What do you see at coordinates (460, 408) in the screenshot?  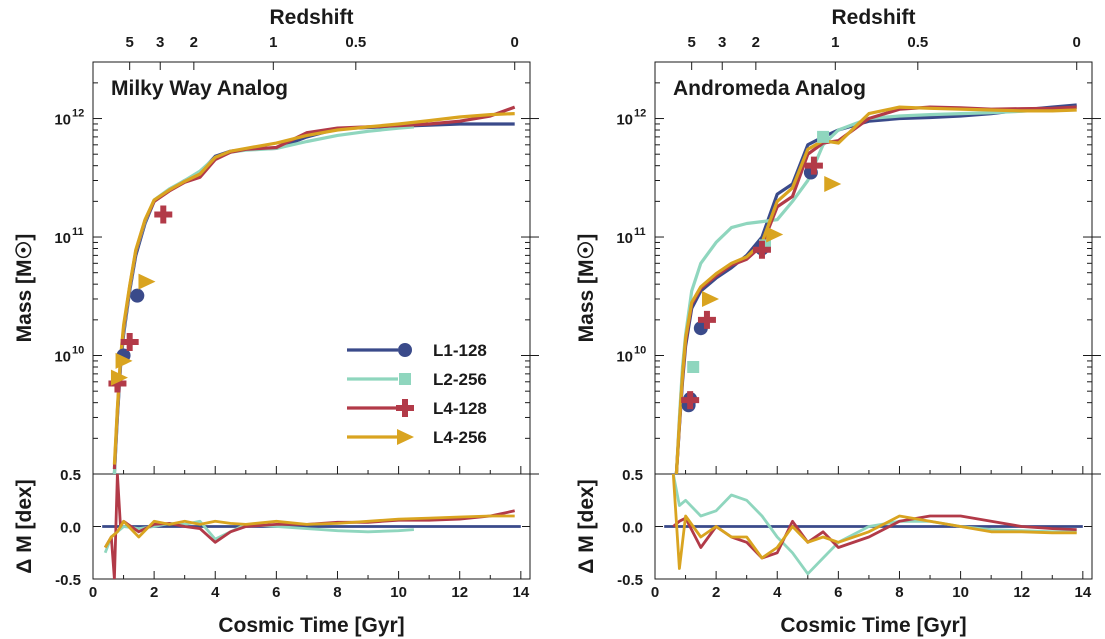 I see `legend-label: L4-128` at bounding box center [460, 408].